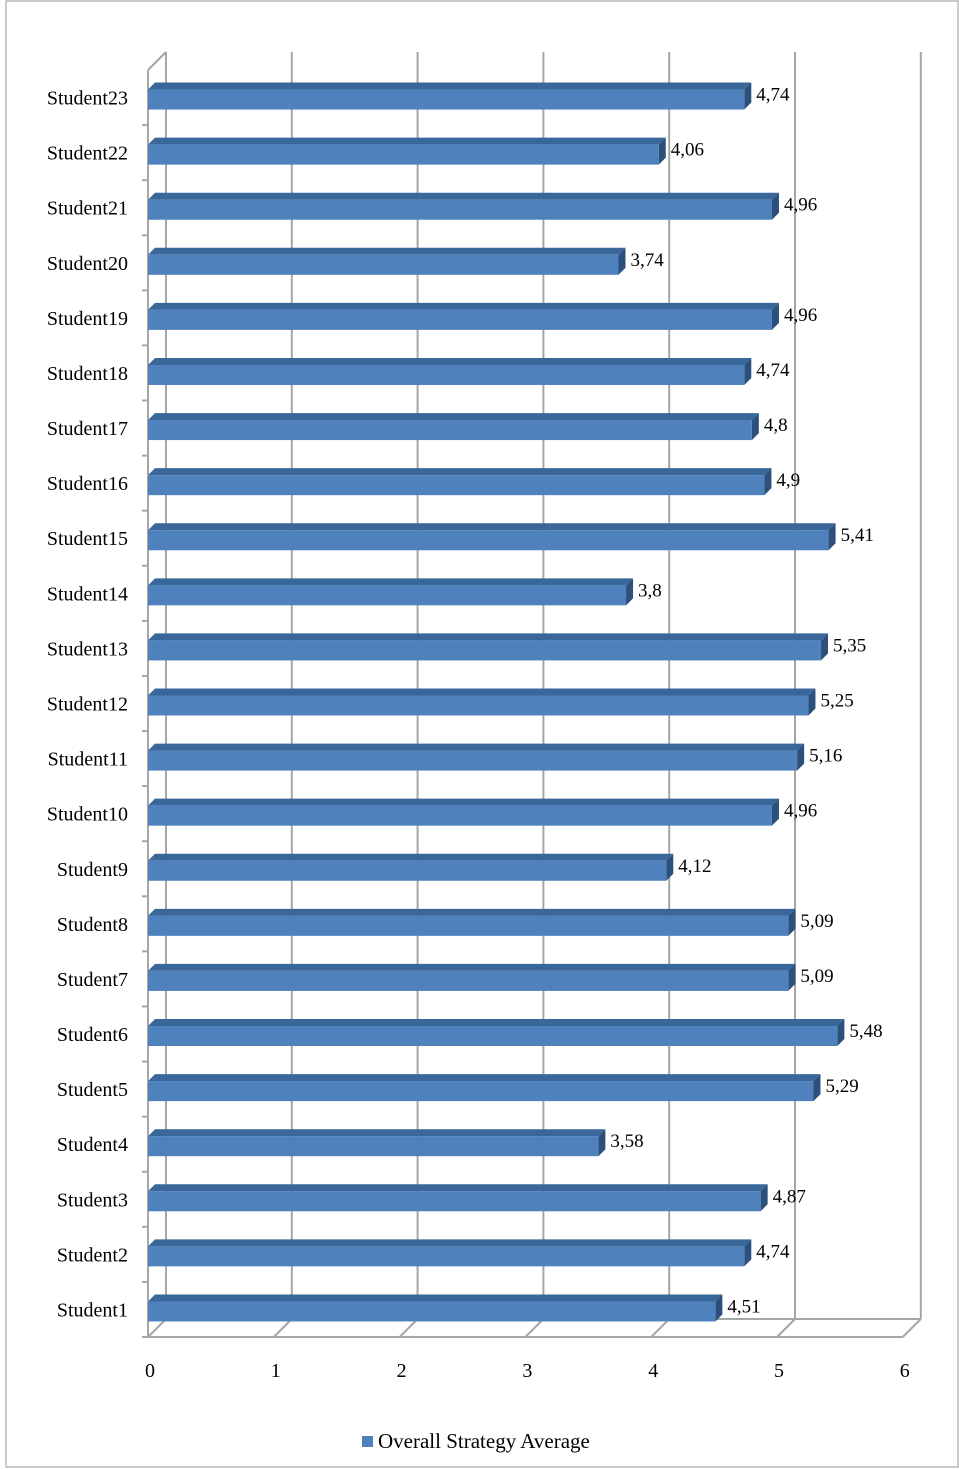  Describe the element at coordinates (87, 209) in the screenshot. I see `y-tick-label: Student21` at that location.